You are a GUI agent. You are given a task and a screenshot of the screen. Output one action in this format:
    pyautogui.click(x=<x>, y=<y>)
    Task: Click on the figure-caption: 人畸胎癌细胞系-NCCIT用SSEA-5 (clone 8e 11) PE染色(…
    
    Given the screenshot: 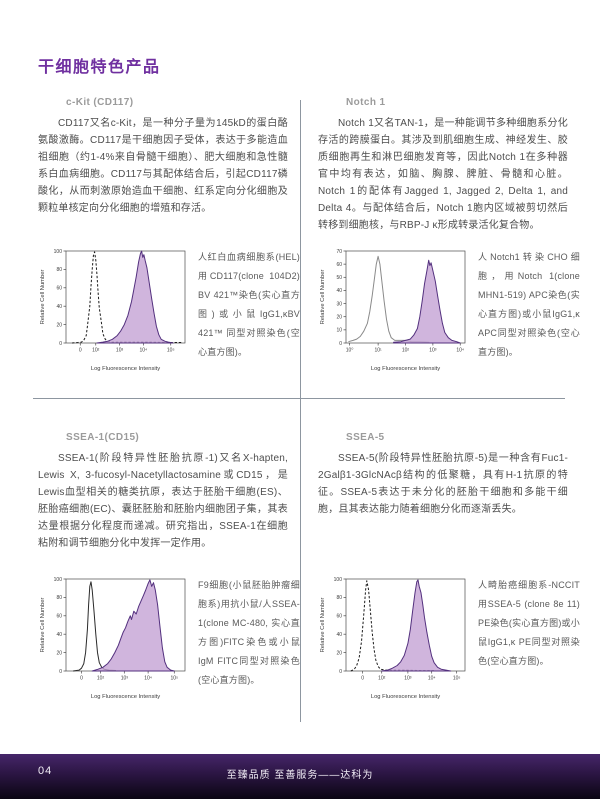 What is the action you would take?
    pyautogui.click(x=529, y=623)
    